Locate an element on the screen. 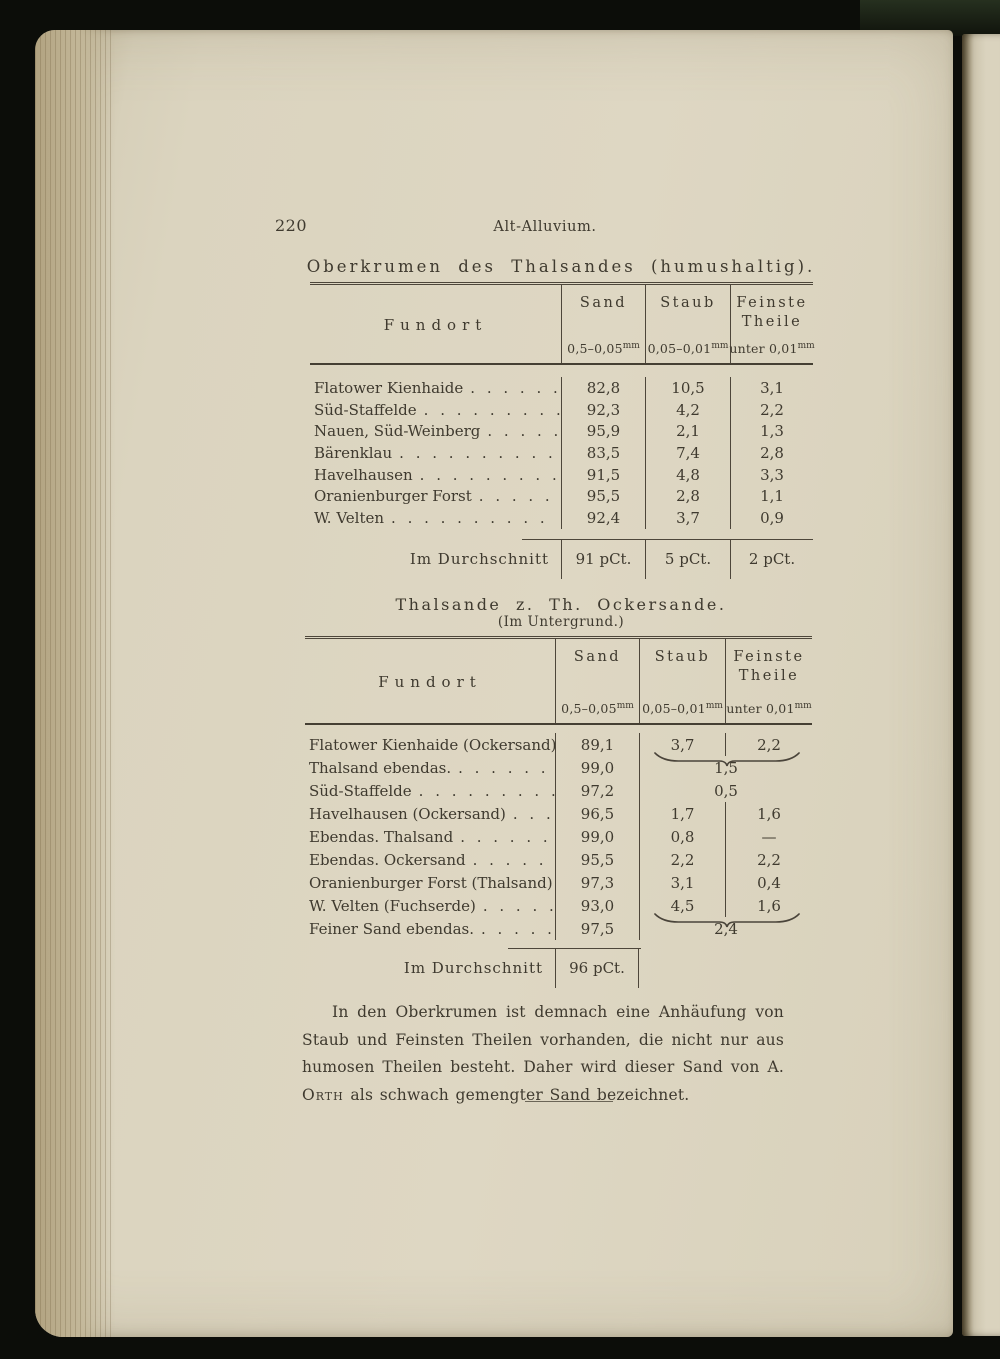  paragraph-text: als schwach gemengter Sand bezeichnet. is located at coordinates (516, 1094).